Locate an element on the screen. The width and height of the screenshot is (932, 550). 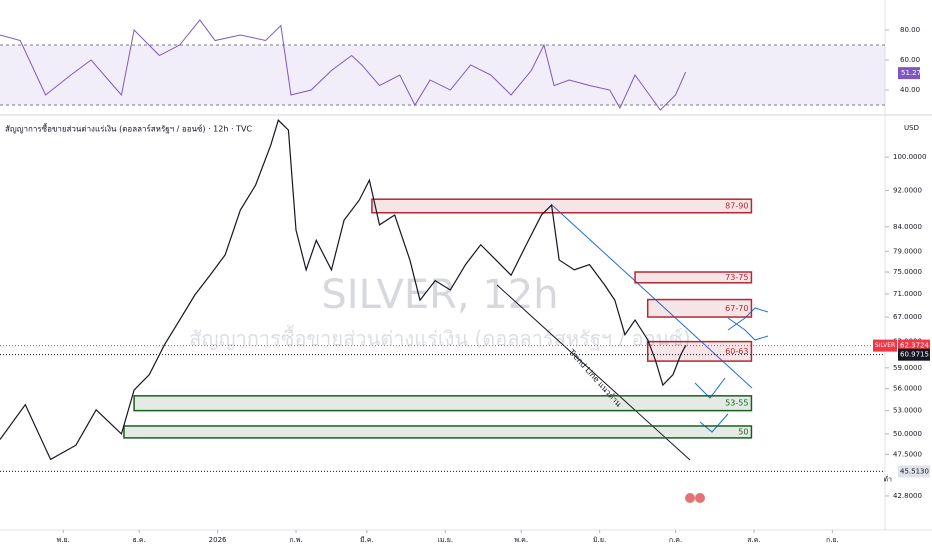
arrows is located at coordinates (731, 370).